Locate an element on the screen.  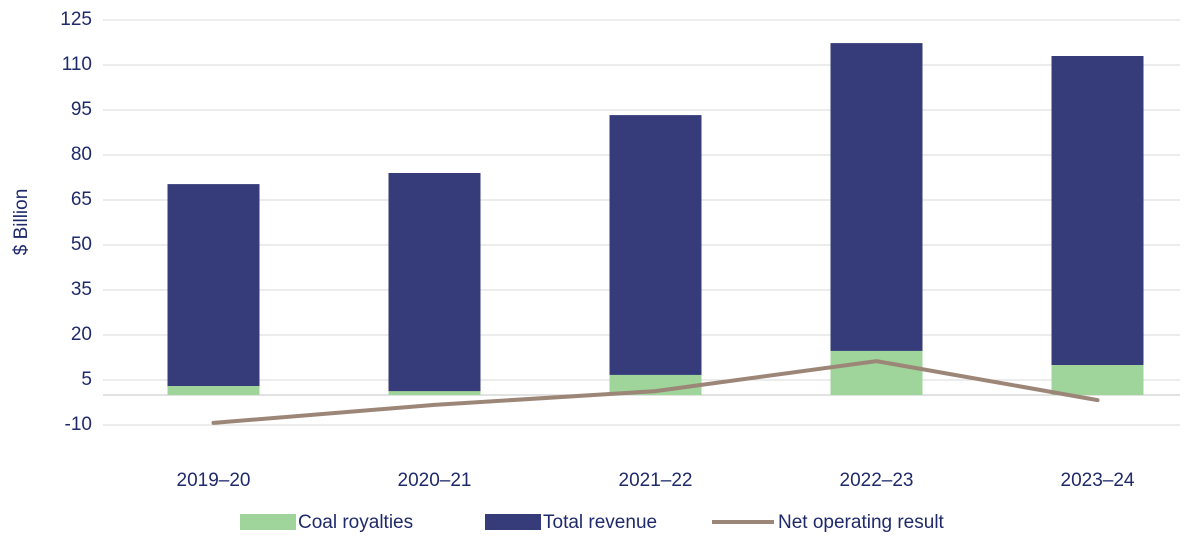
y-tick-label: 50 is located at coordinates (81, 244).